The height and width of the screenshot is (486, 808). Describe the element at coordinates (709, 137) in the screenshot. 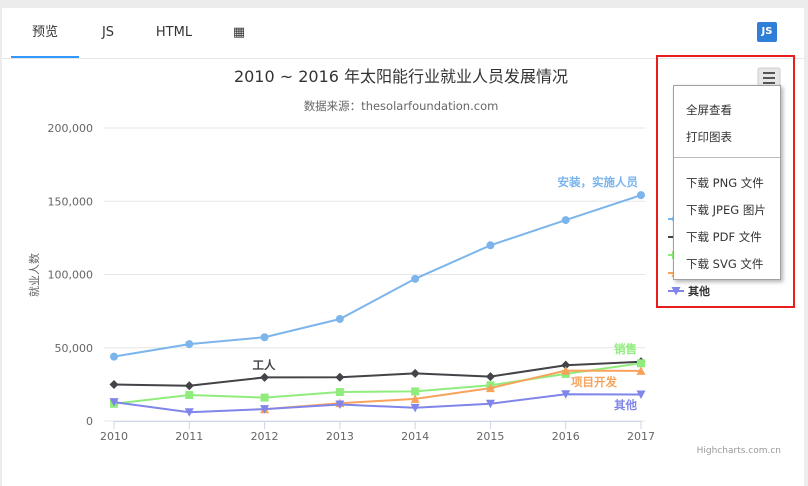

I see `menu-item-print: 打印图表` at that location.